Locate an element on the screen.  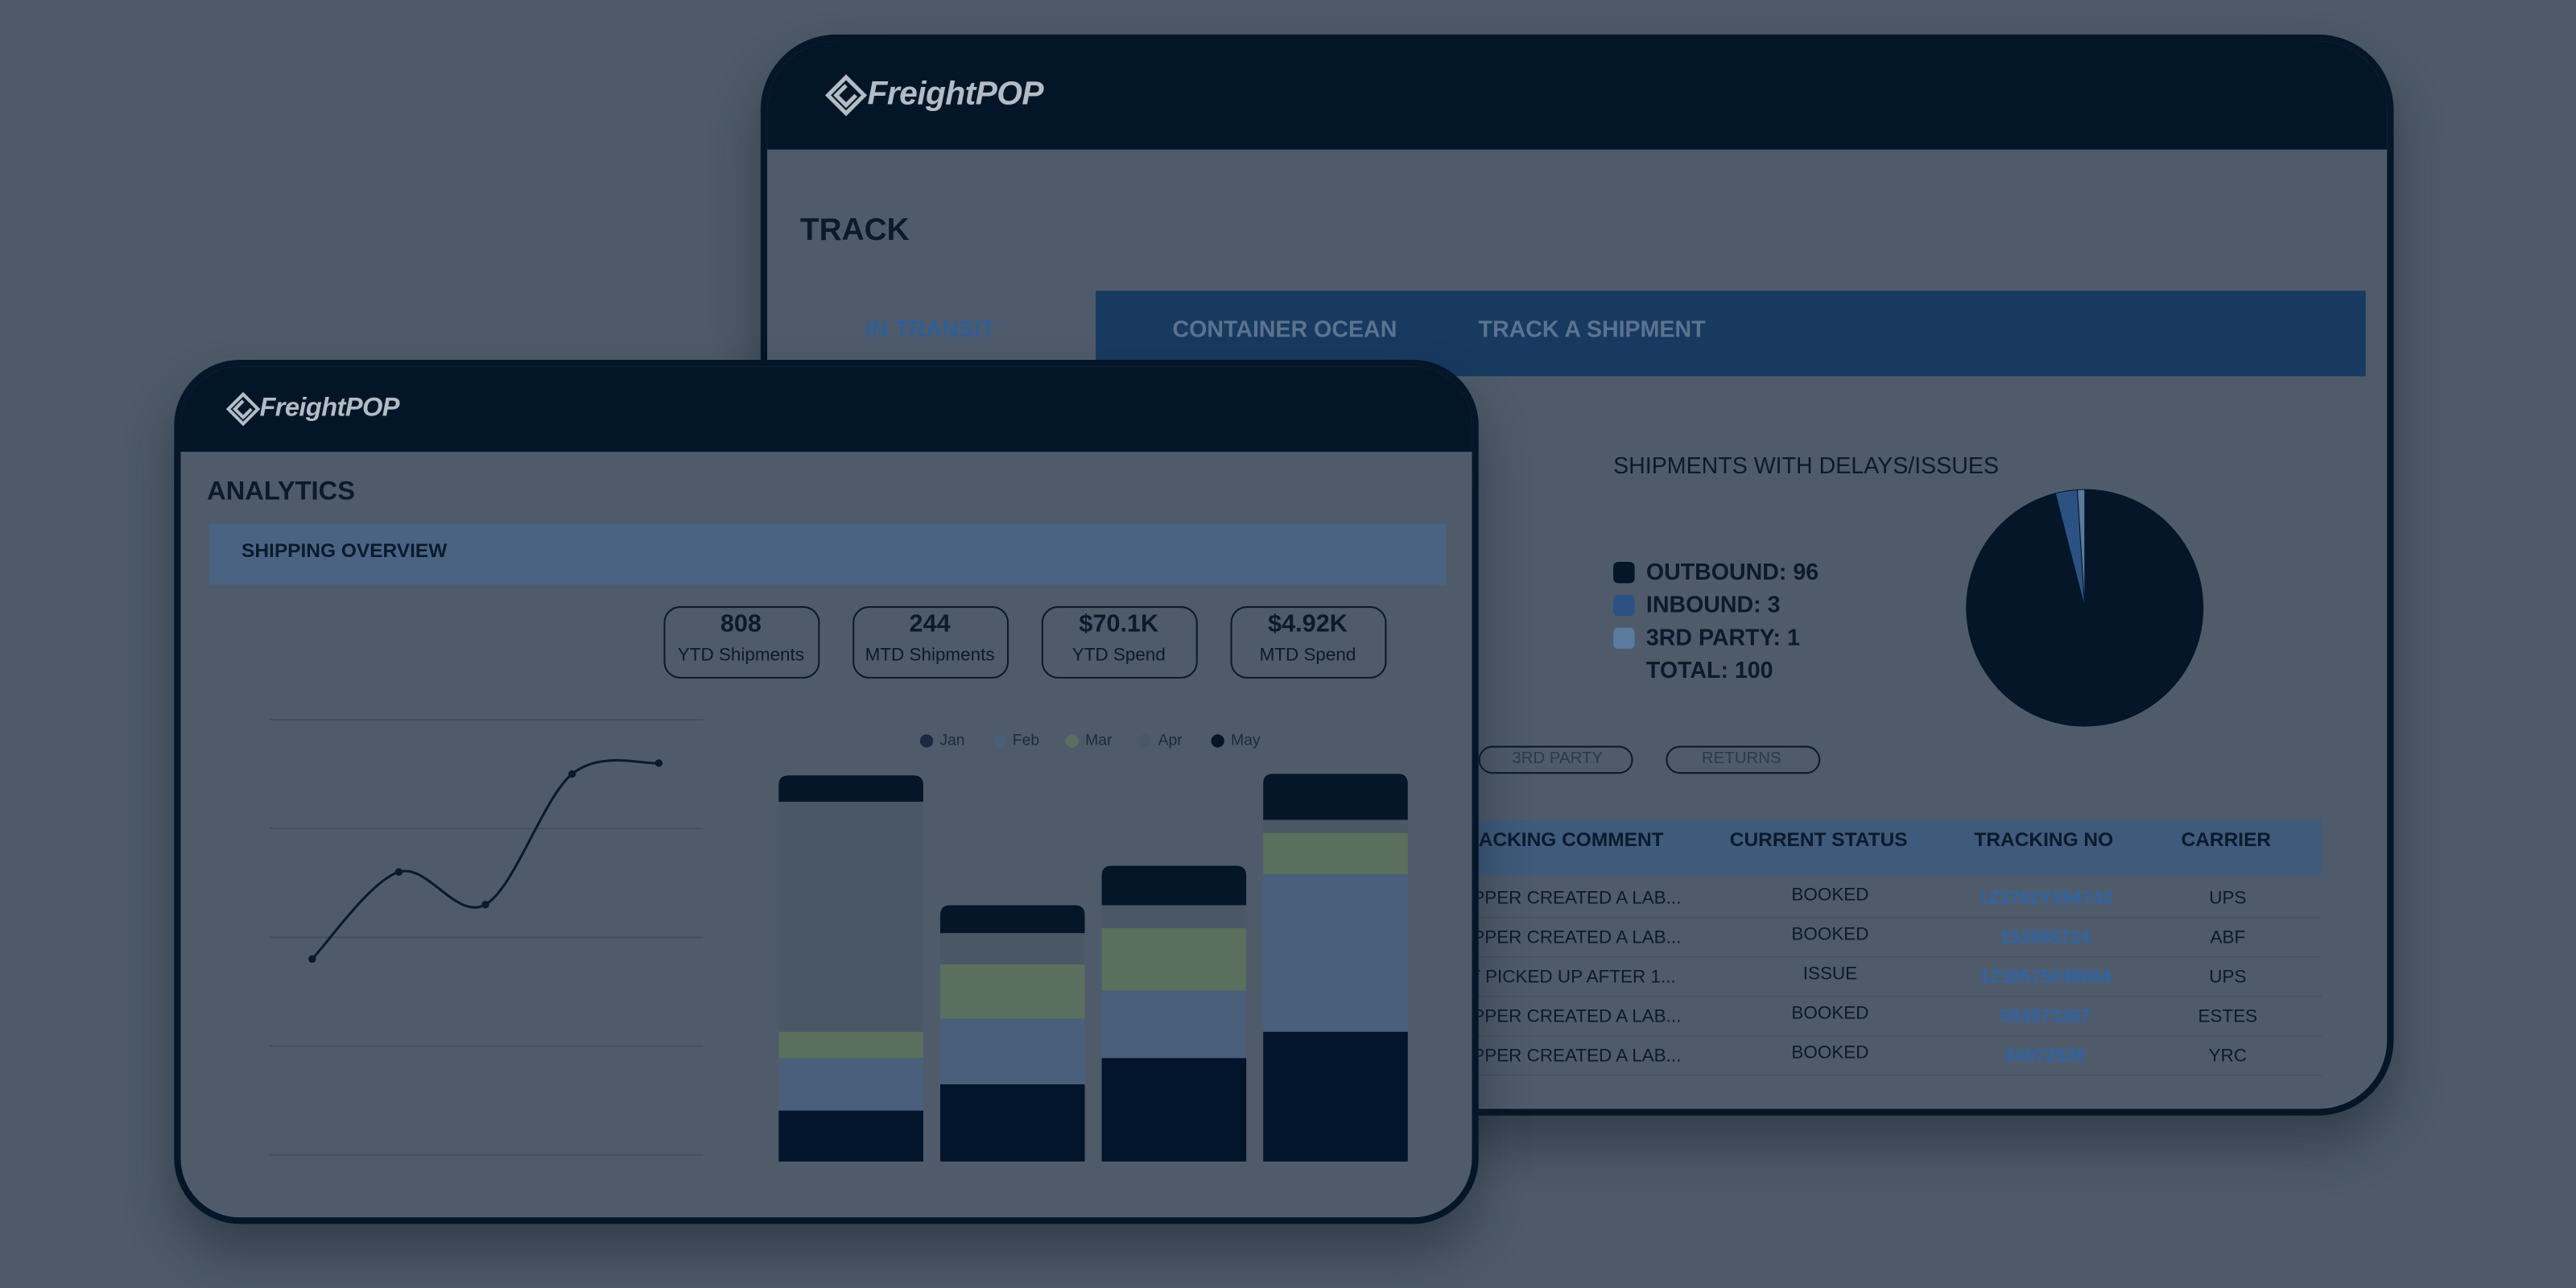
filter-button: 3RD PARTY is located at coordinates (1555, 759).